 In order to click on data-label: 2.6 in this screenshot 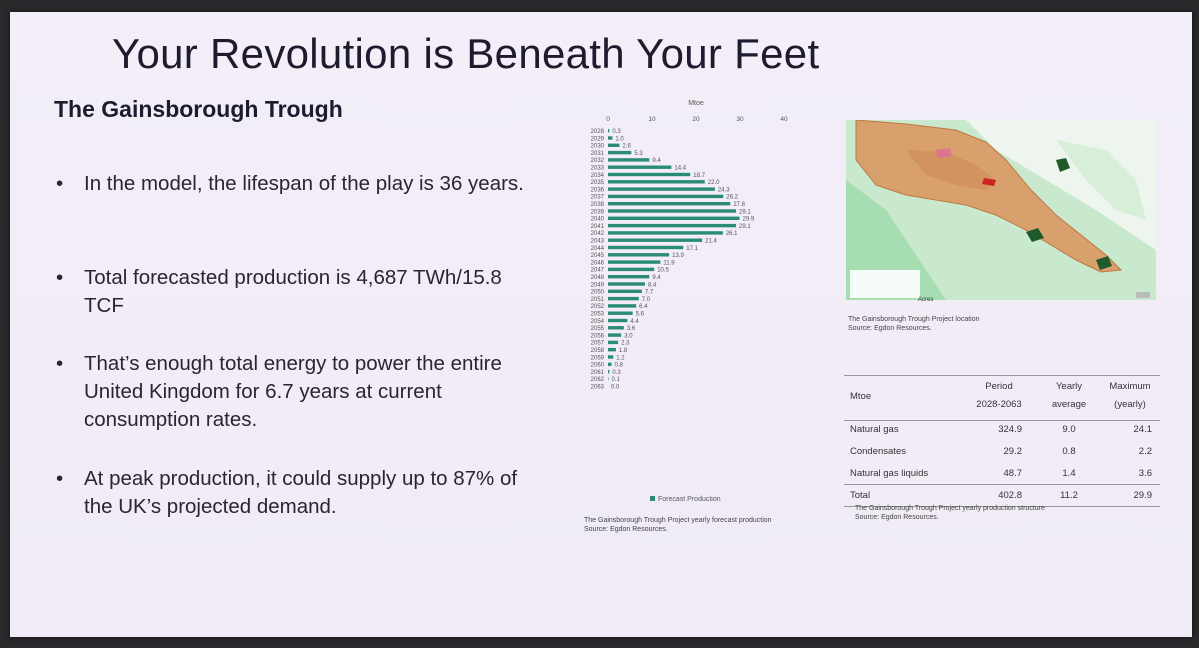, I will do `click(626, 147)`.